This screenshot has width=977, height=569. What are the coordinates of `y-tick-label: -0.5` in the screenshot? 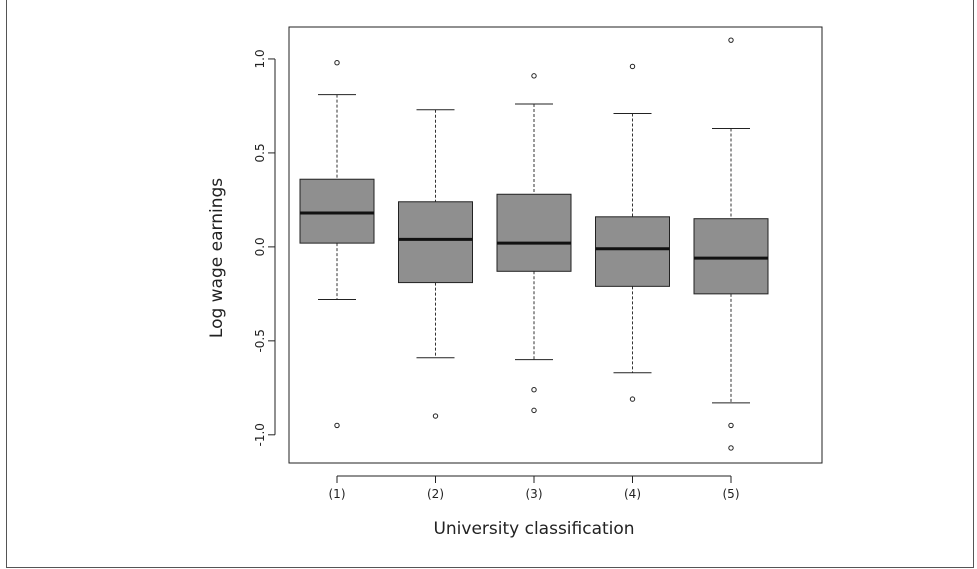 It's located at (260, 340).